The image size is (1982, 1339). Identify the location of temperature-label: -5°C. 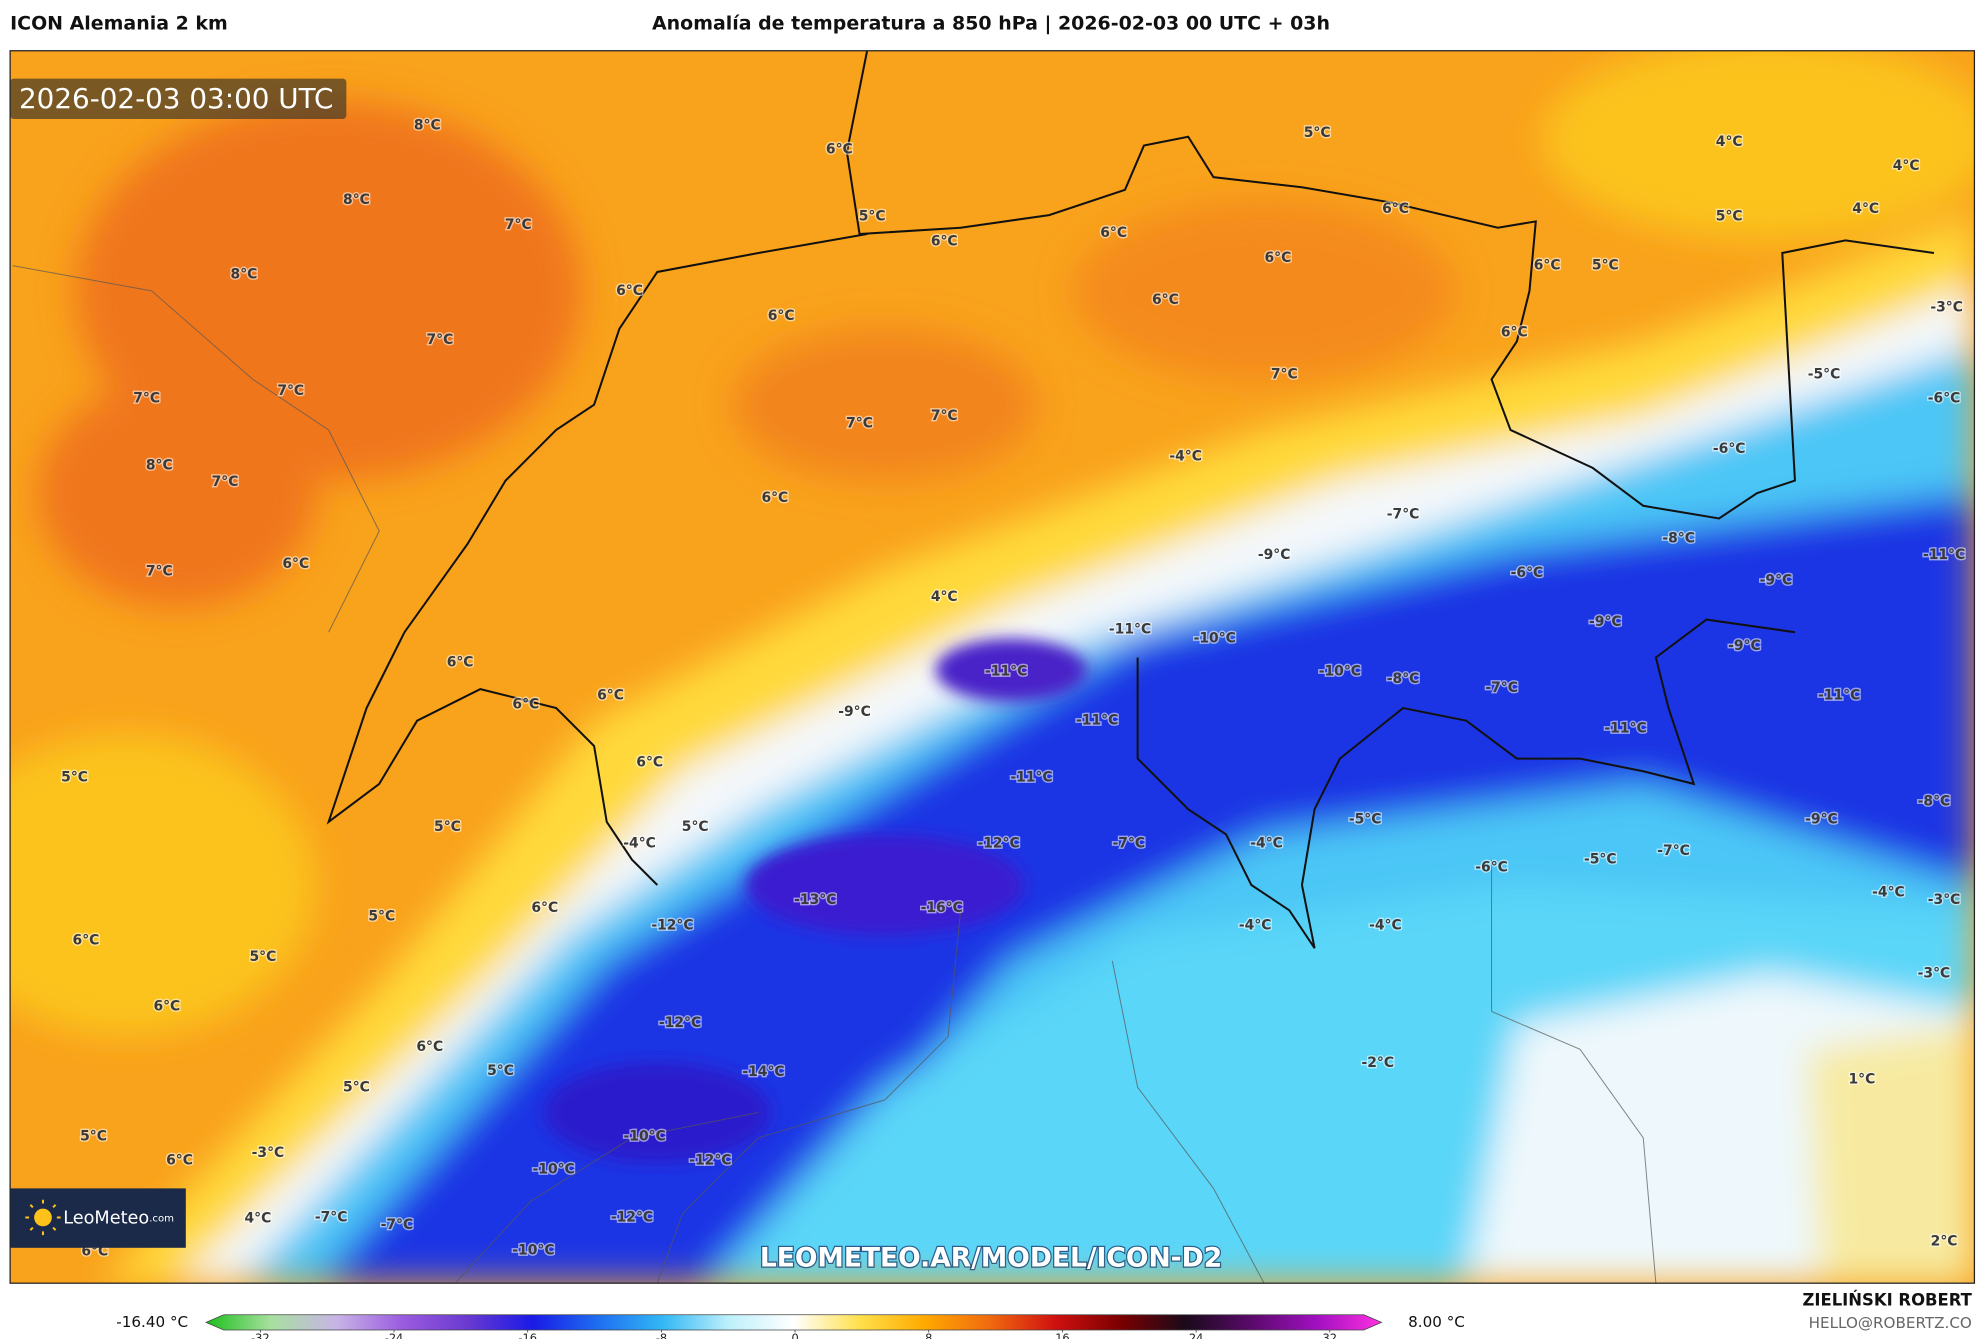
(1600, 860).